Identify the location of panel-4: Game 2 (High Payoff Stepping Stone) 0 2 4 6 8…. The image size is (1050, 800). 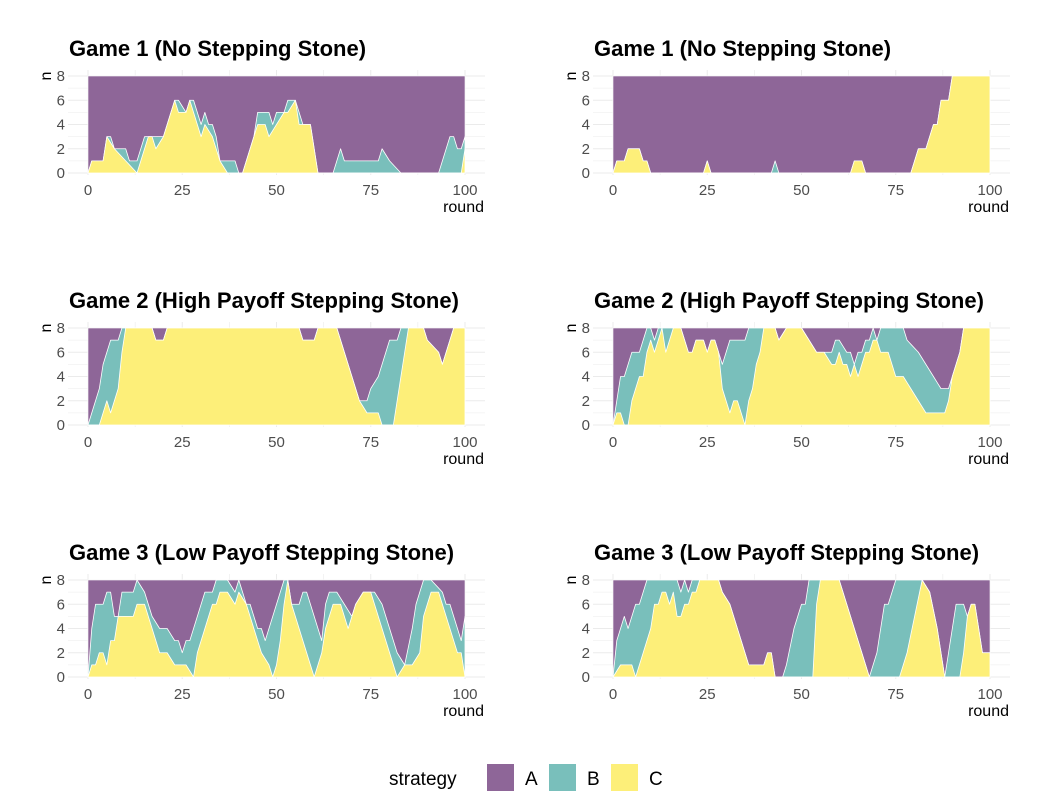
(786, 378).